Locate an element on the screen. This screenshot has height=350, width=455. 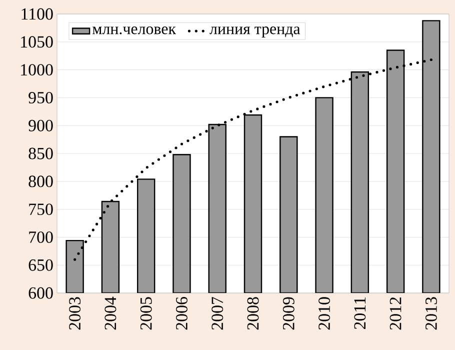
y-tick-label: 700 is located at coordinates (41, 237).